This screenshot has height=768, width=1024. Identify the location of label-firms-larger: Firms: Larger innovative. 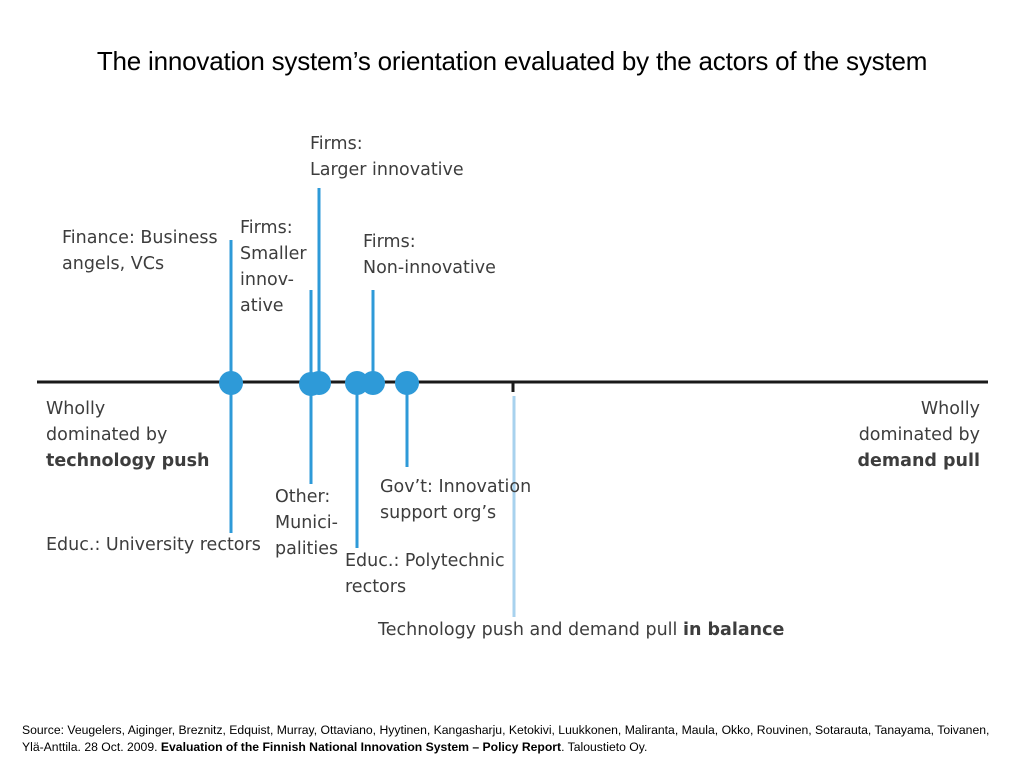
(387, 157).